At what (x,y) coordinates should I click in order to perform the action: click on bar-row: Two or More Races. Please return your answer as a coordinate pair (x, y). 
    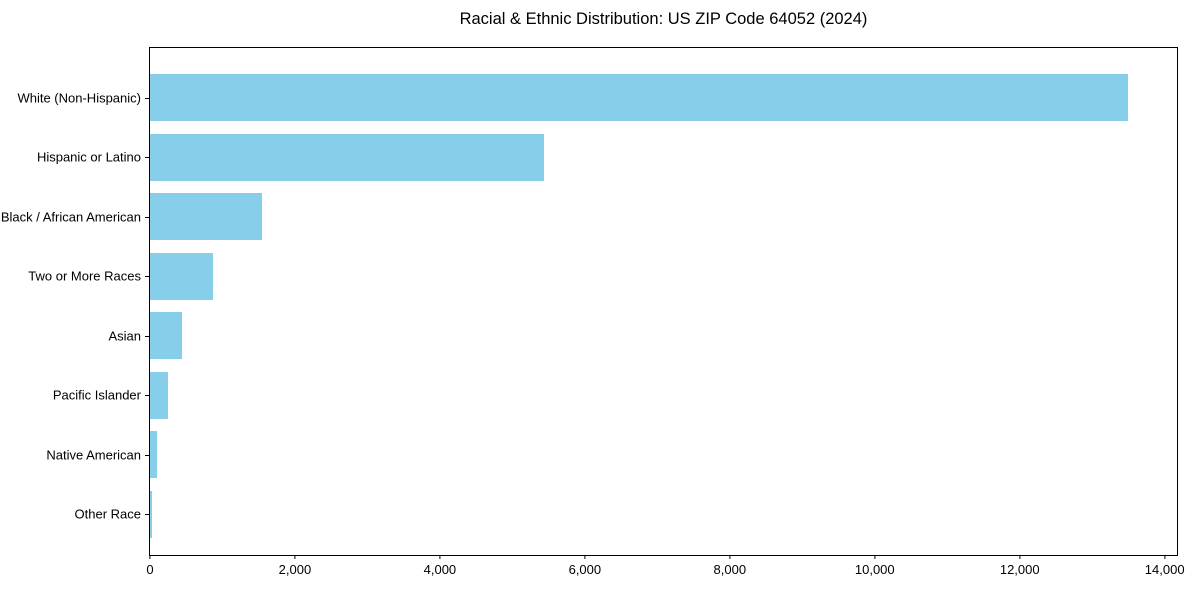
    Looking at the image, I should click on (602, 277).